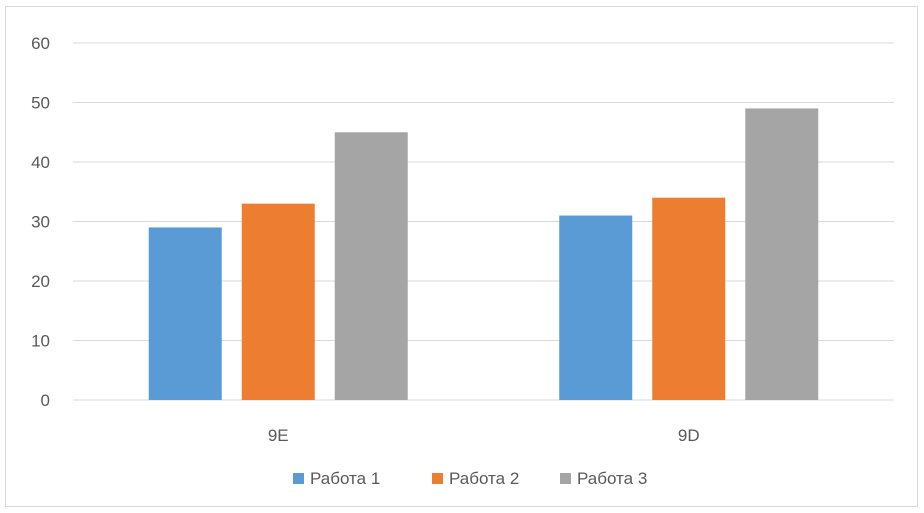 The image size is (924, 513). I want to click on bar-3-9d, so click(782, 254).